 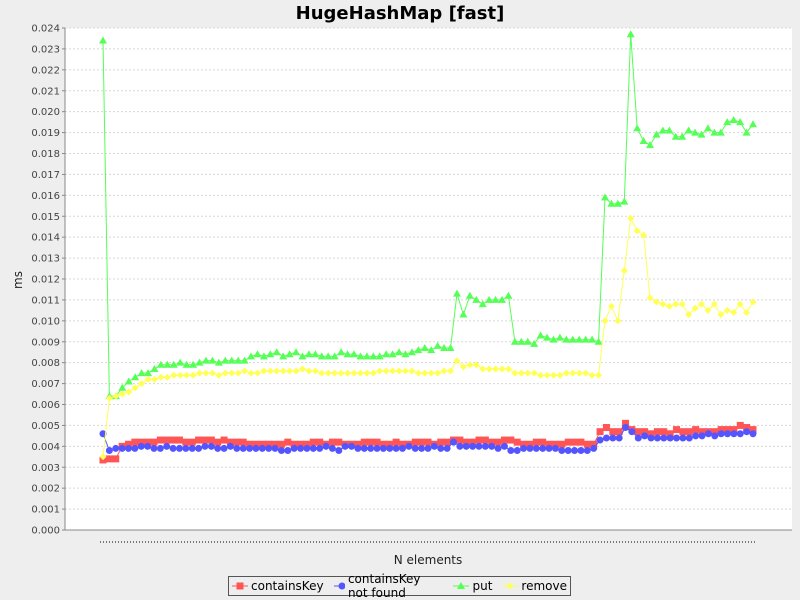 What do you see at coordinates (45, 175) in the screenshot?
I see `y-tick-label: 0.017` at bounding box center [45, 175].